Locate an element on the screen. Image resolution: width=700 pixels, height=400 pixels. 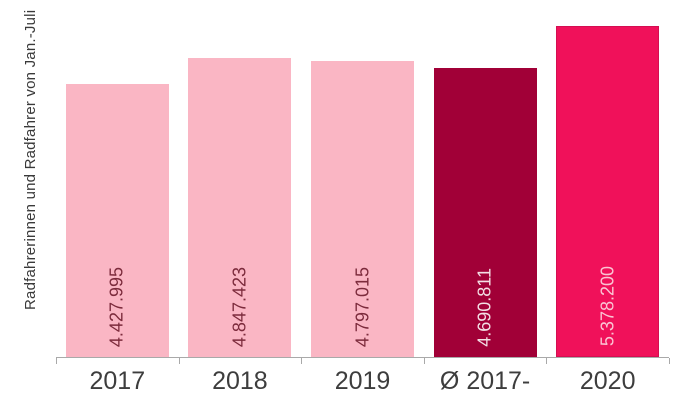
bar-2019: 4.797.015 is located at coordinates (362, 209).